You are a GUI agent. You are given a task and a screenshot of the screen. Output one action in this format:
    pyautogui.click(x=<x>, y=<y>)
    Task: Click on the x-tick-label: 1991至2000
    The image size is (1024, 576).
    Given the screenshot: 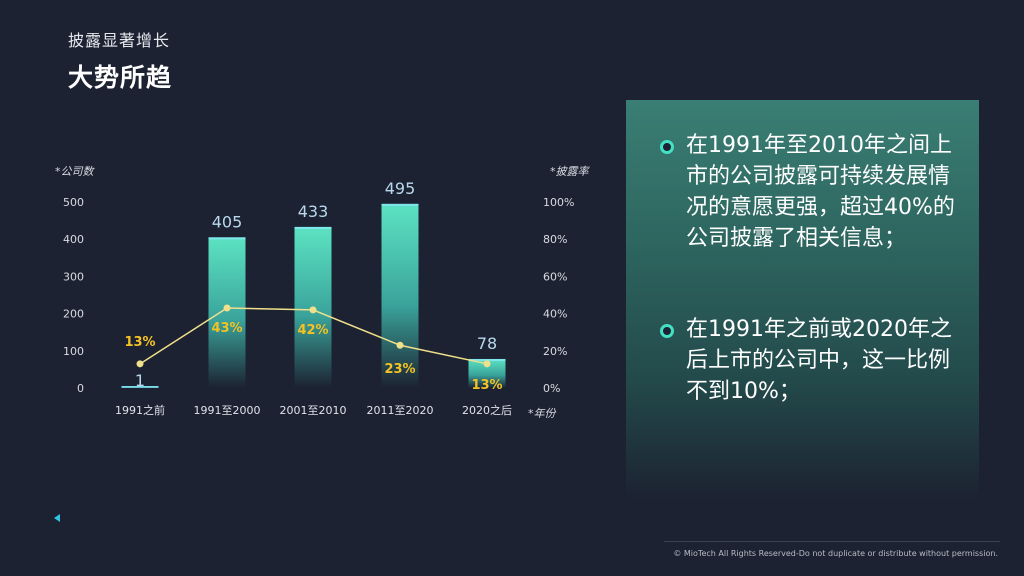 What is the action you would take?
    pyautogui.click(x=227, y=410)
    